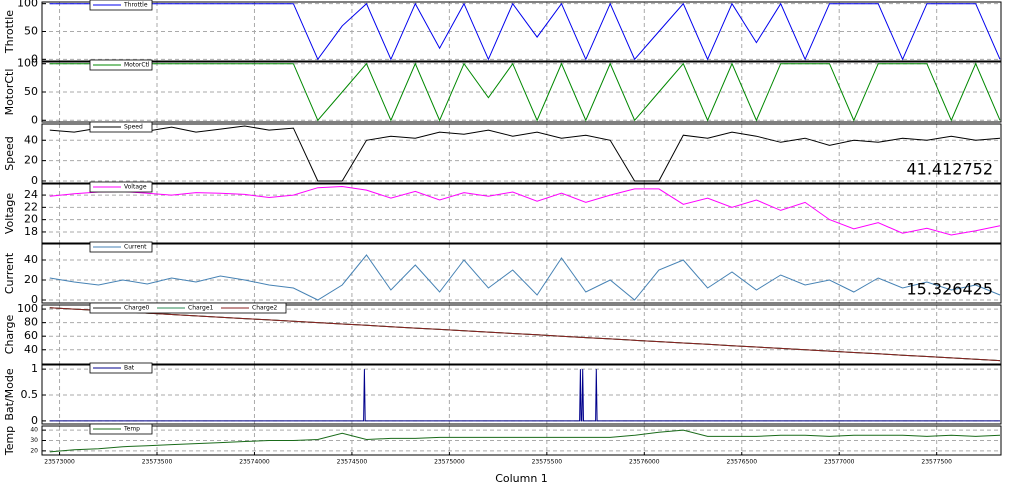 The height and width of the screenshot is (490, 1024). Describe the element at coordinates (135, 247) in the screenshot. I see `legend-label: Current` at that location.